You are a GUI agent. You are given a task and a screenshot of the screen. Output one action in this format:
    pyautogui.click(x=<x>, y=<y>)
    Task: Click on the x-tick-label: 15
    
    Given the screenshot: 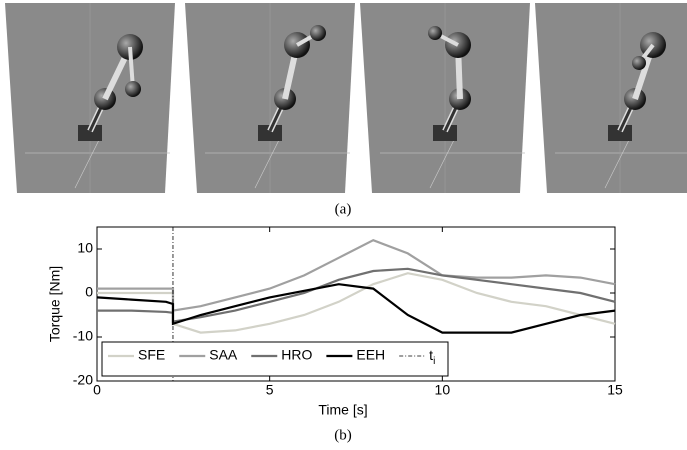 What is the action you would take?
    pyautogui.click(x=615, y=390)
    